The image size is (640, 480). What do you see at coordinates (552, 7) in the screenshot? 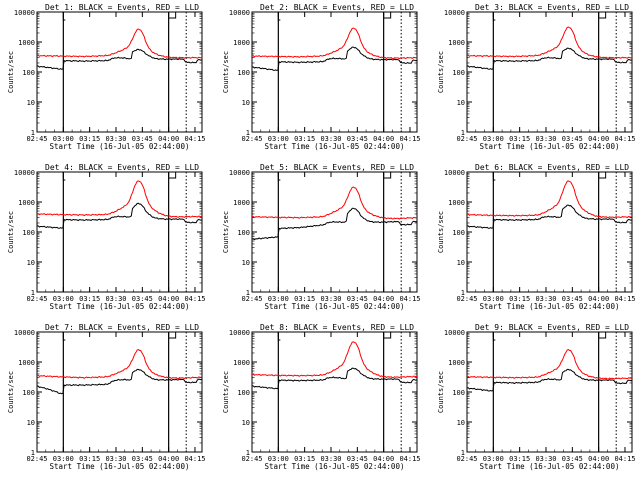
I see `panel-title: Det 3: BLACK = Events, RED = LLD` at bounding box center [552, 7].